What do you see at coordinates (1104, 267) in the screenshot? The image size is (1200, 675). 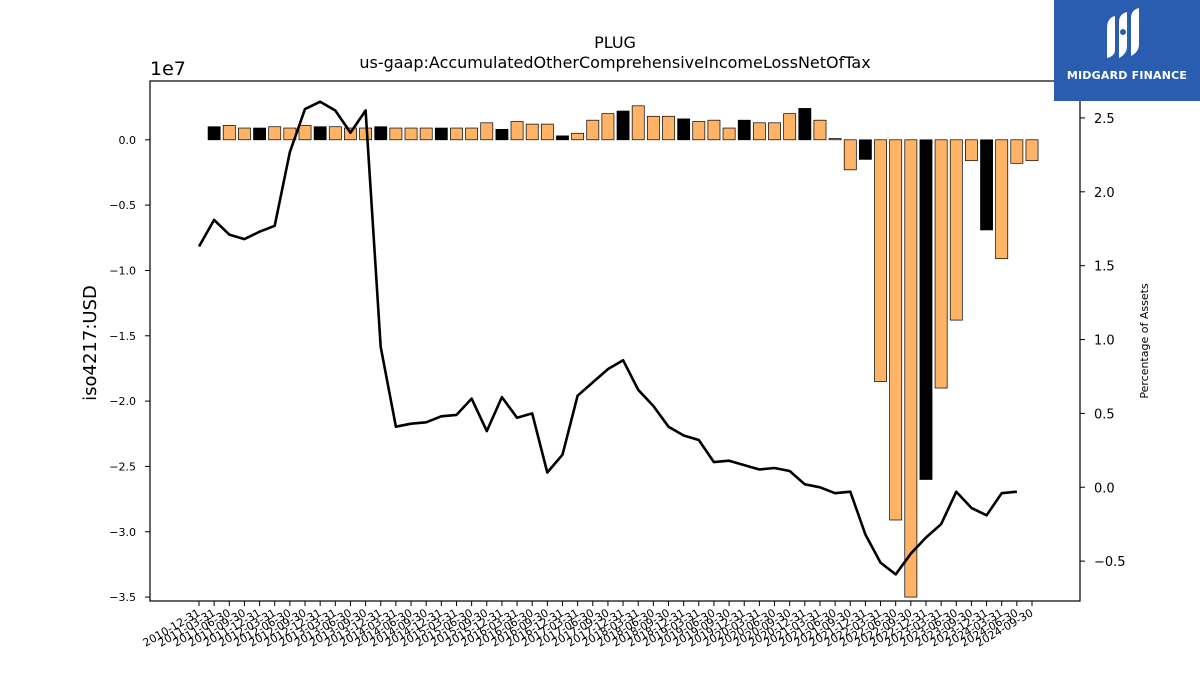 I see `right-y-tick-label: 1.5` at bounding box center [1104, 267].